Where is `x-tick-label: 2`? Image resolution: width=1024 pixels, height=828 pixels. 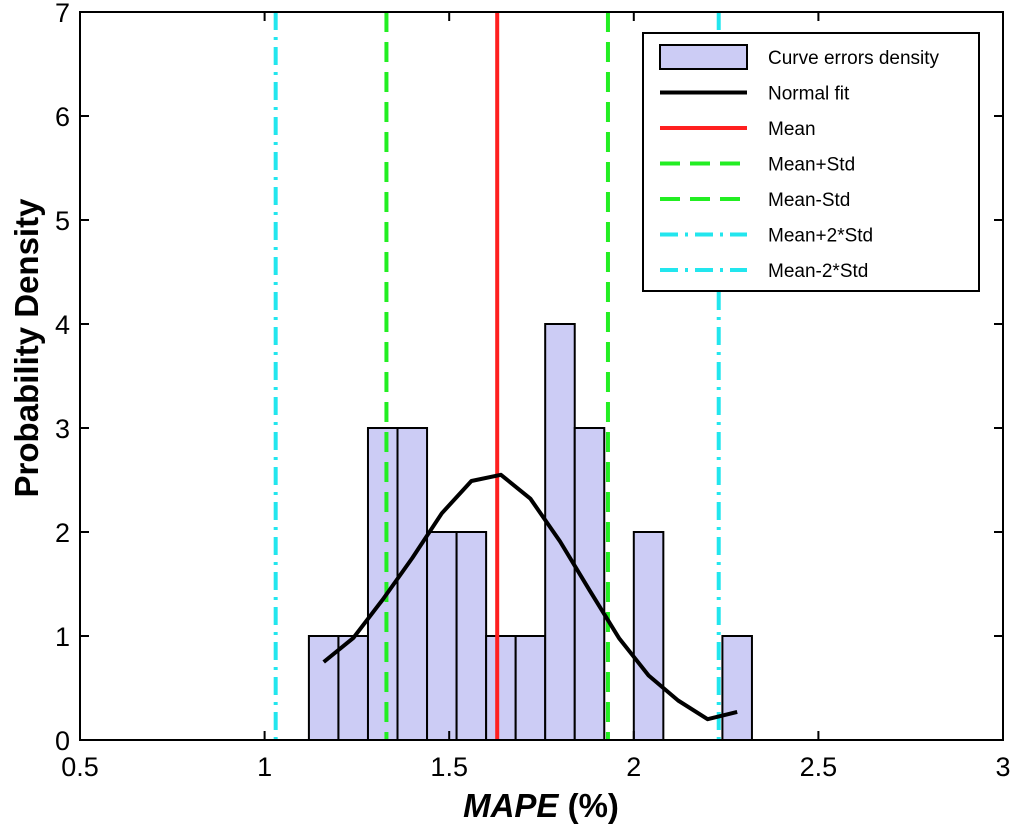 x-tick-label: 2 is located at coordinates (633, 767).